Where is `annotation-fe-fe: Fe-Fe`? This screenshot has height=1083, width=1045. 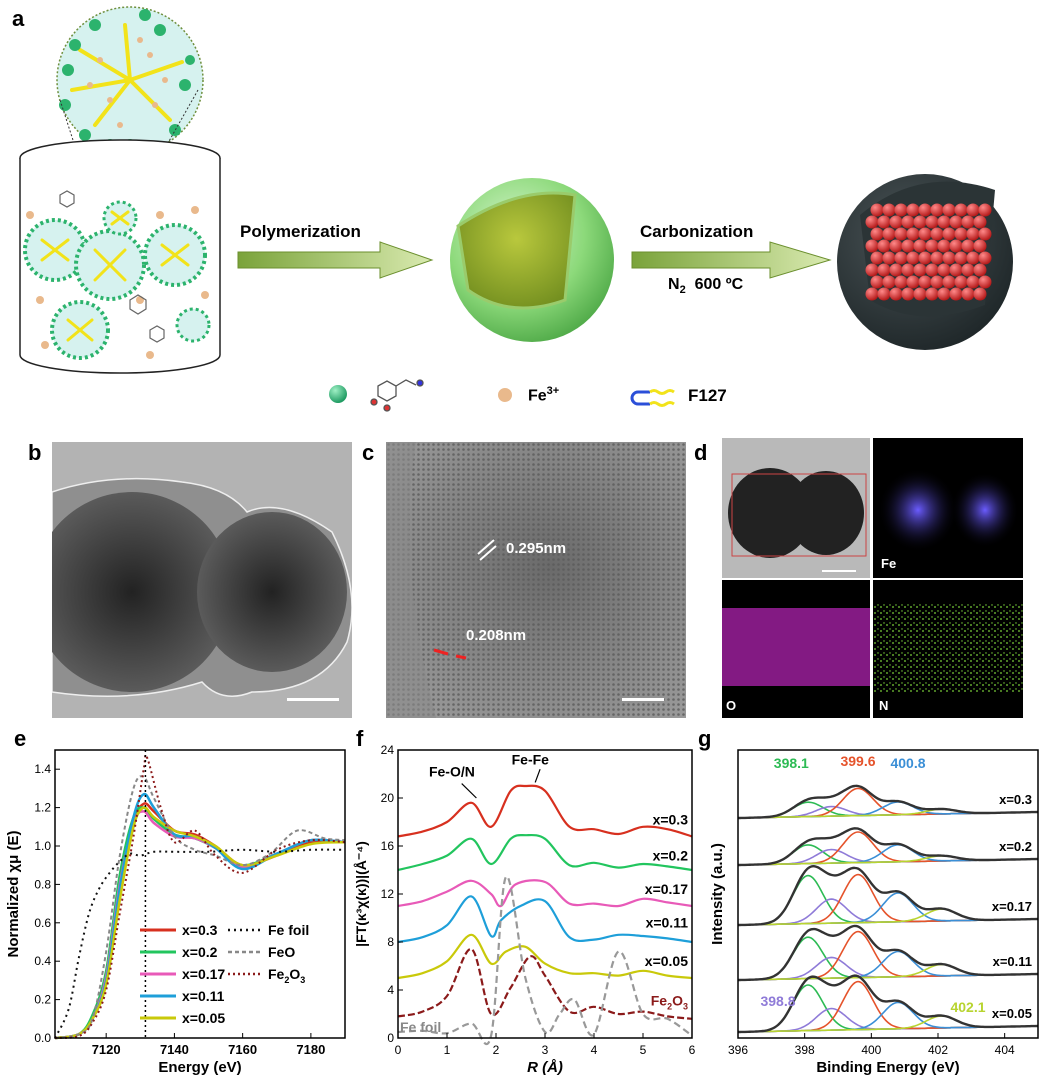 annotation-fe-fe: Fe-Fe is located at coordinates (531, 759).